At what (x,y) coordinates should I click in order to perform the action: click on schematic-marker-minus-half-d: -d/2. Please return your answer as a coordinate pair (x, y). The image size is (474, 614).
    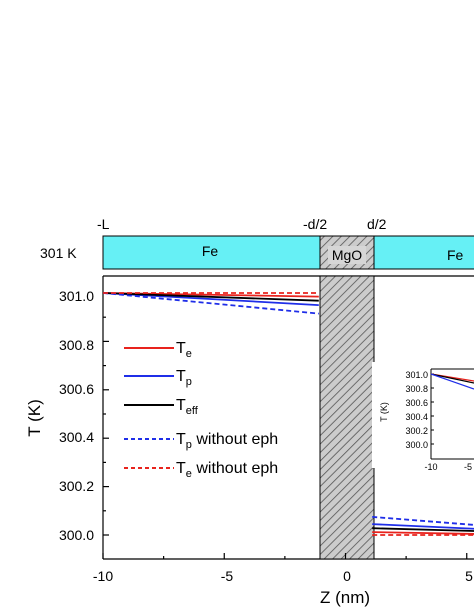
    Looking at the image, I should click on (315, 224).